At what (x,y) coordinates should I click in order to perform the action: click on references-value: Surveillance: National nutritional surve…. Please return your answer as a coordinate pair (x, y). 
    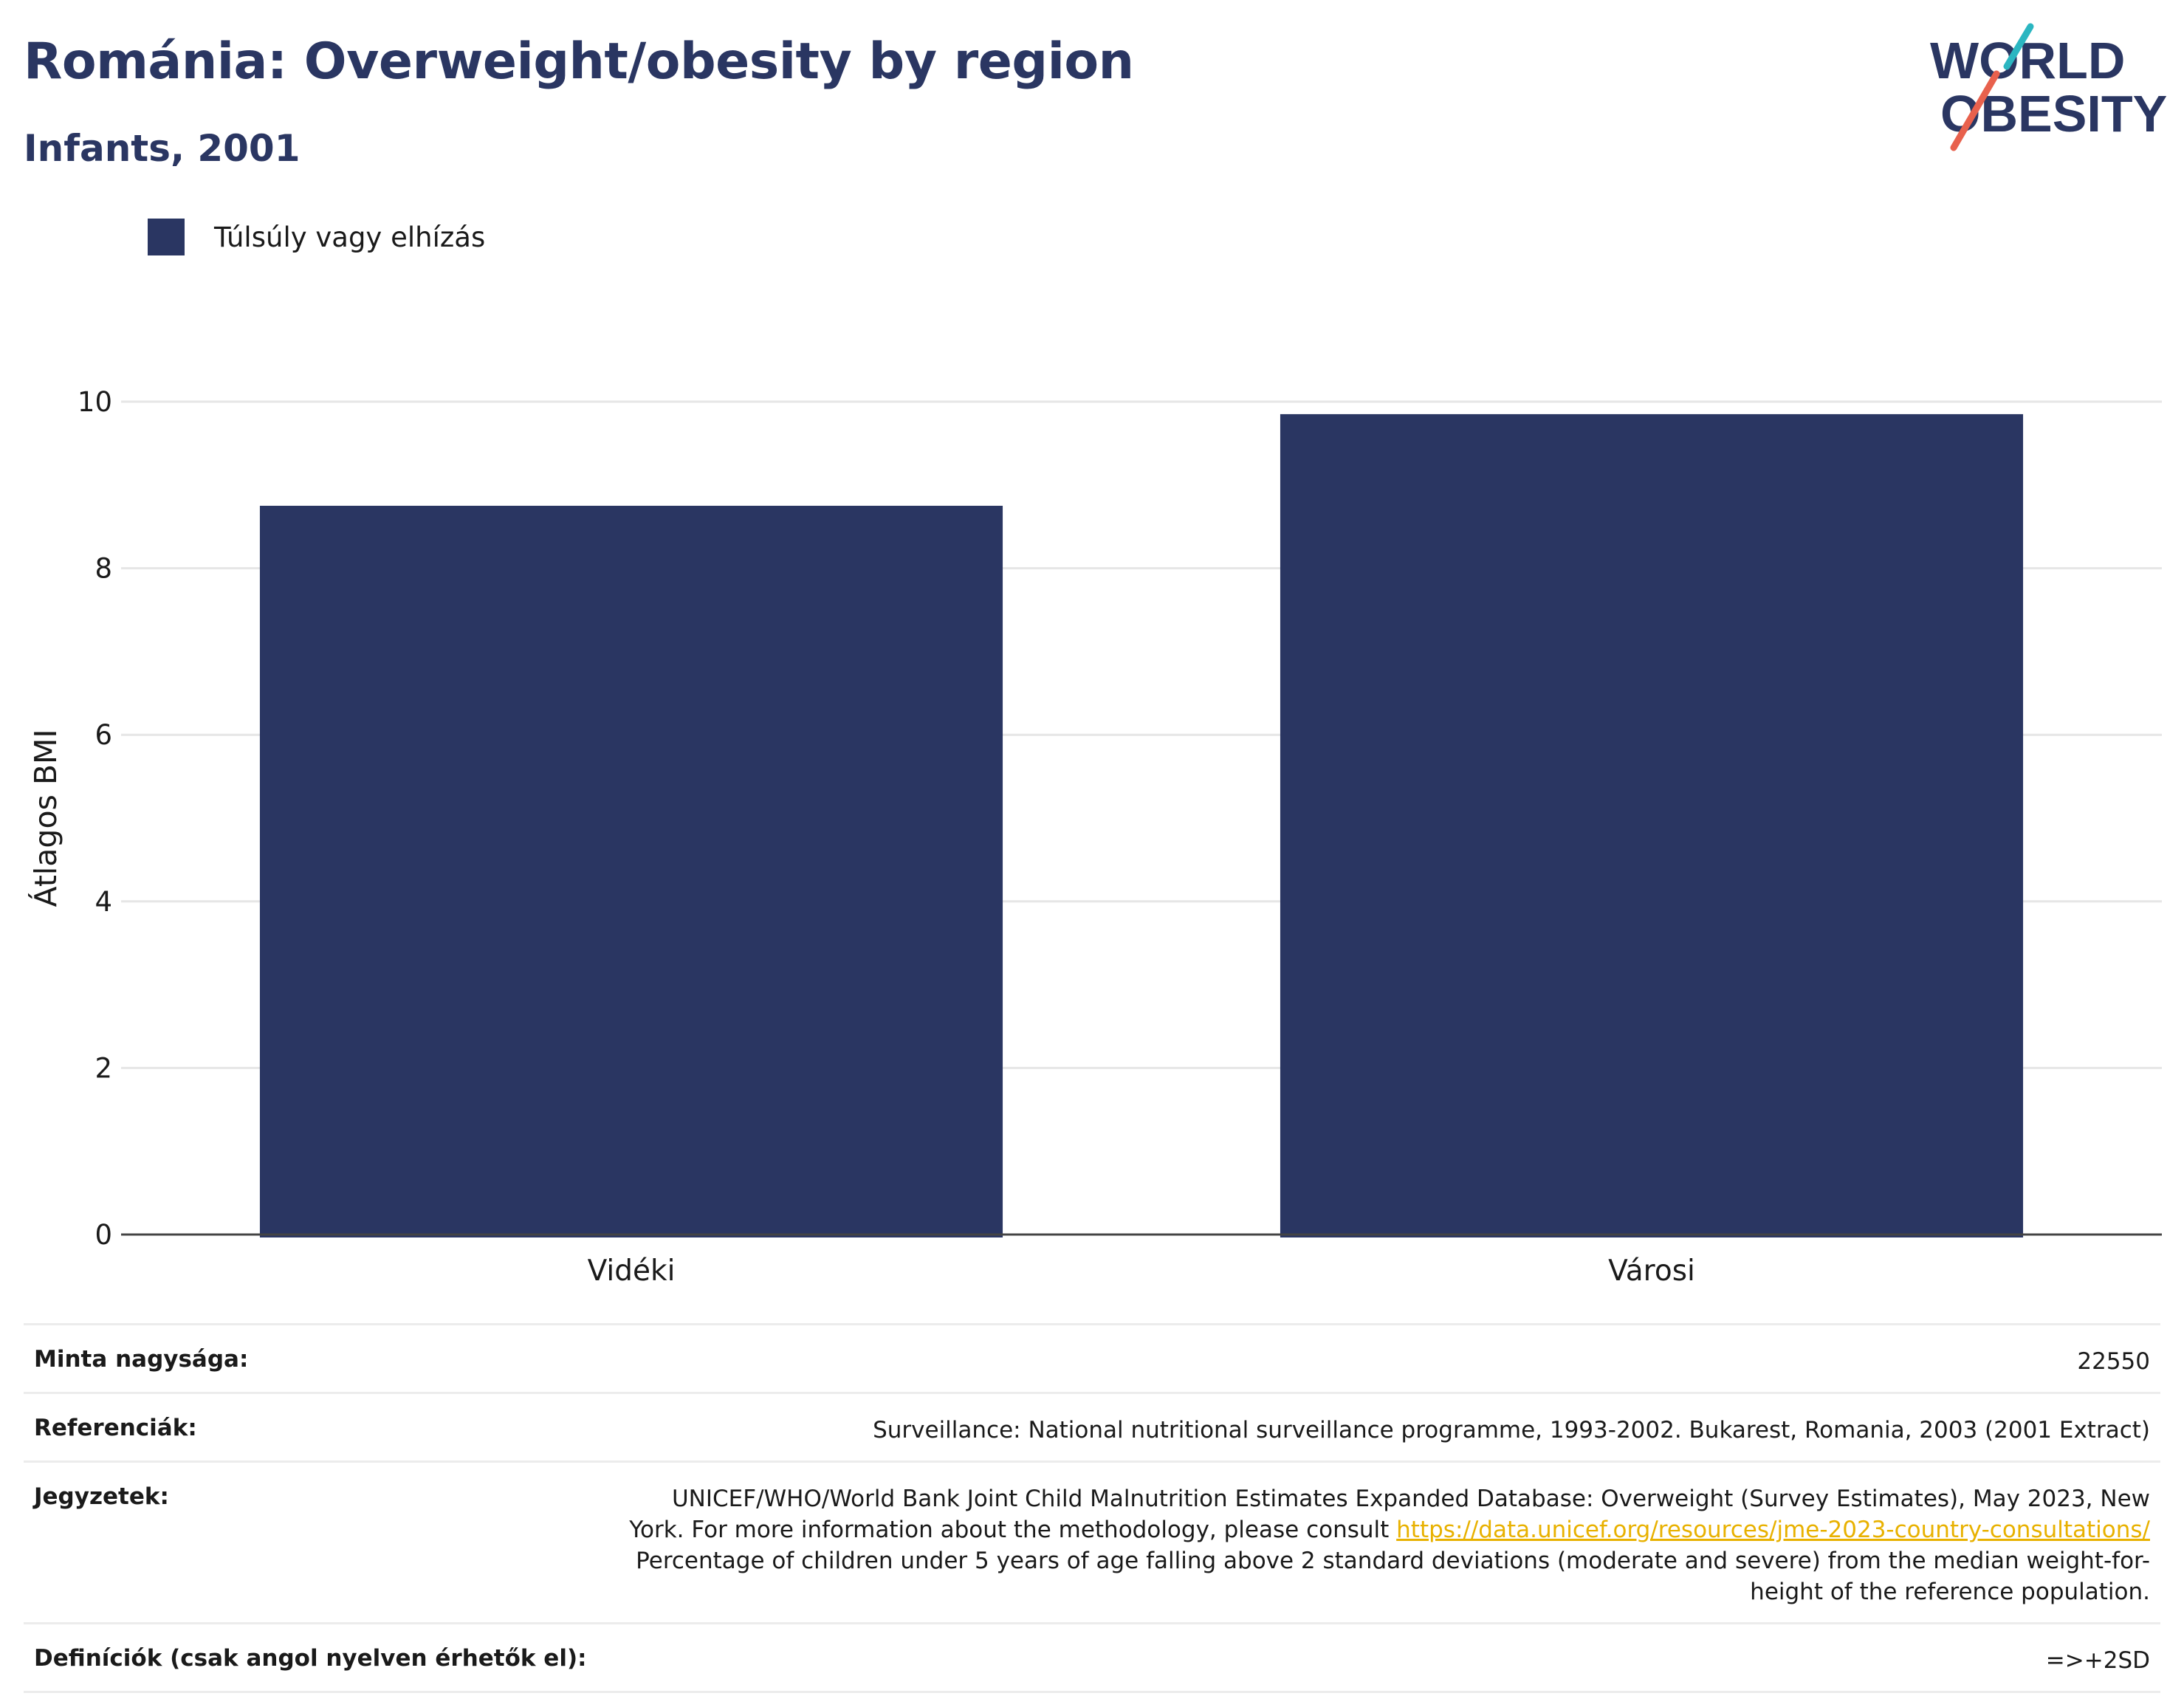
    Looking at the image, I should click on (1512, 1430).